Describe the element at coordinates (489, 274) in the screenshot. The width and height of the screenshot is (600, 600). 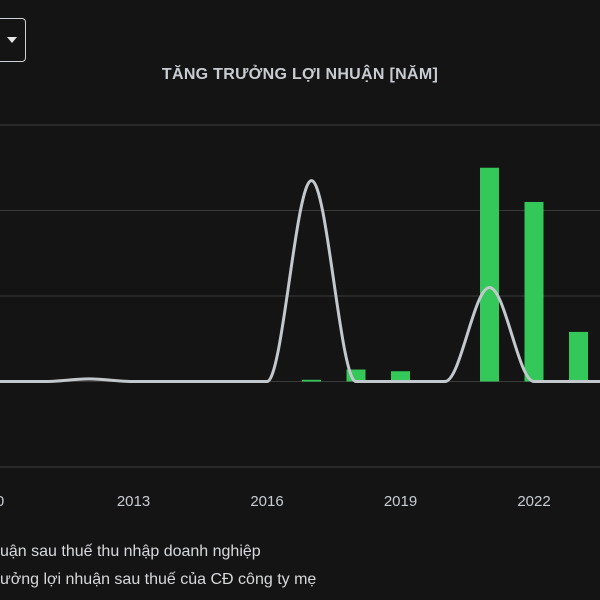
I see `bar-2021` at that location.